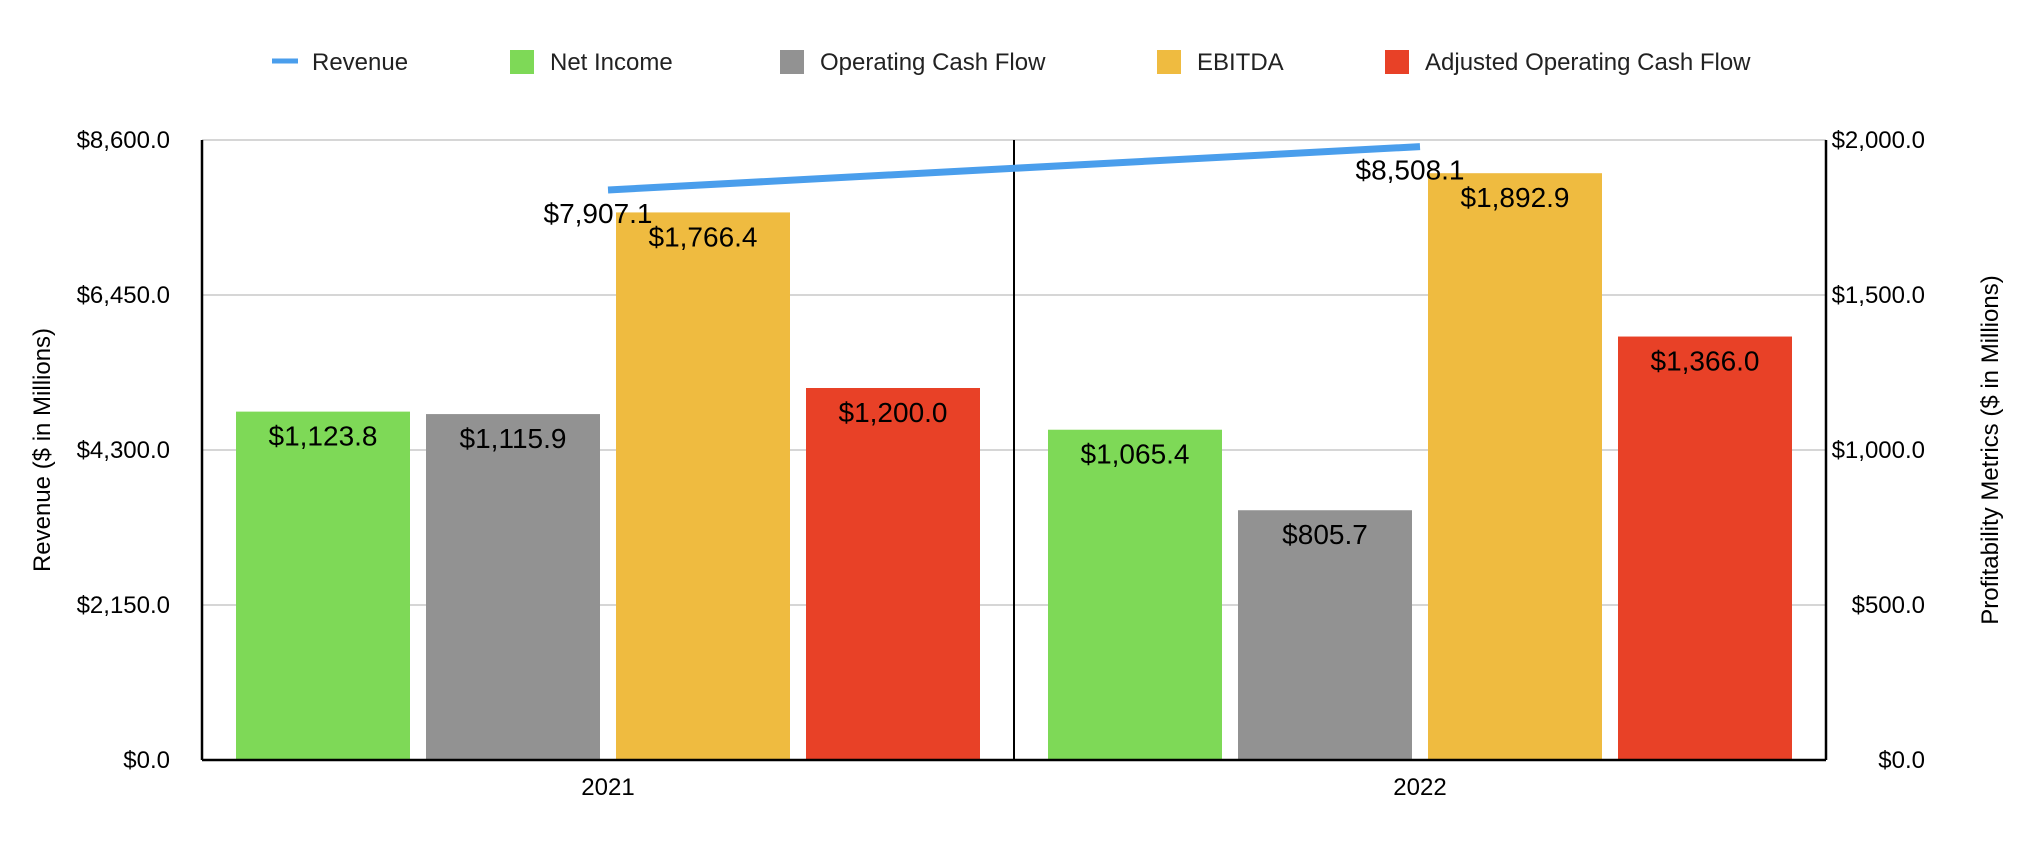  What do you see at coordinates (123, 295) in the screenshot?
I see `y-left-tick-label: $6,450.0` at bounding box center [123, 295].